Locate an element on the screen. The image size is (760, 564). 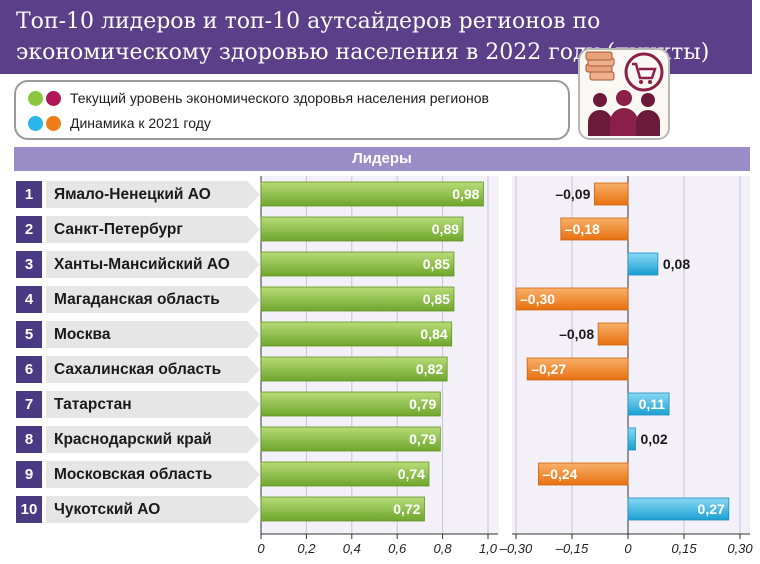
dynamics-value-label: –0,30 is located at coordinates (537, 299).